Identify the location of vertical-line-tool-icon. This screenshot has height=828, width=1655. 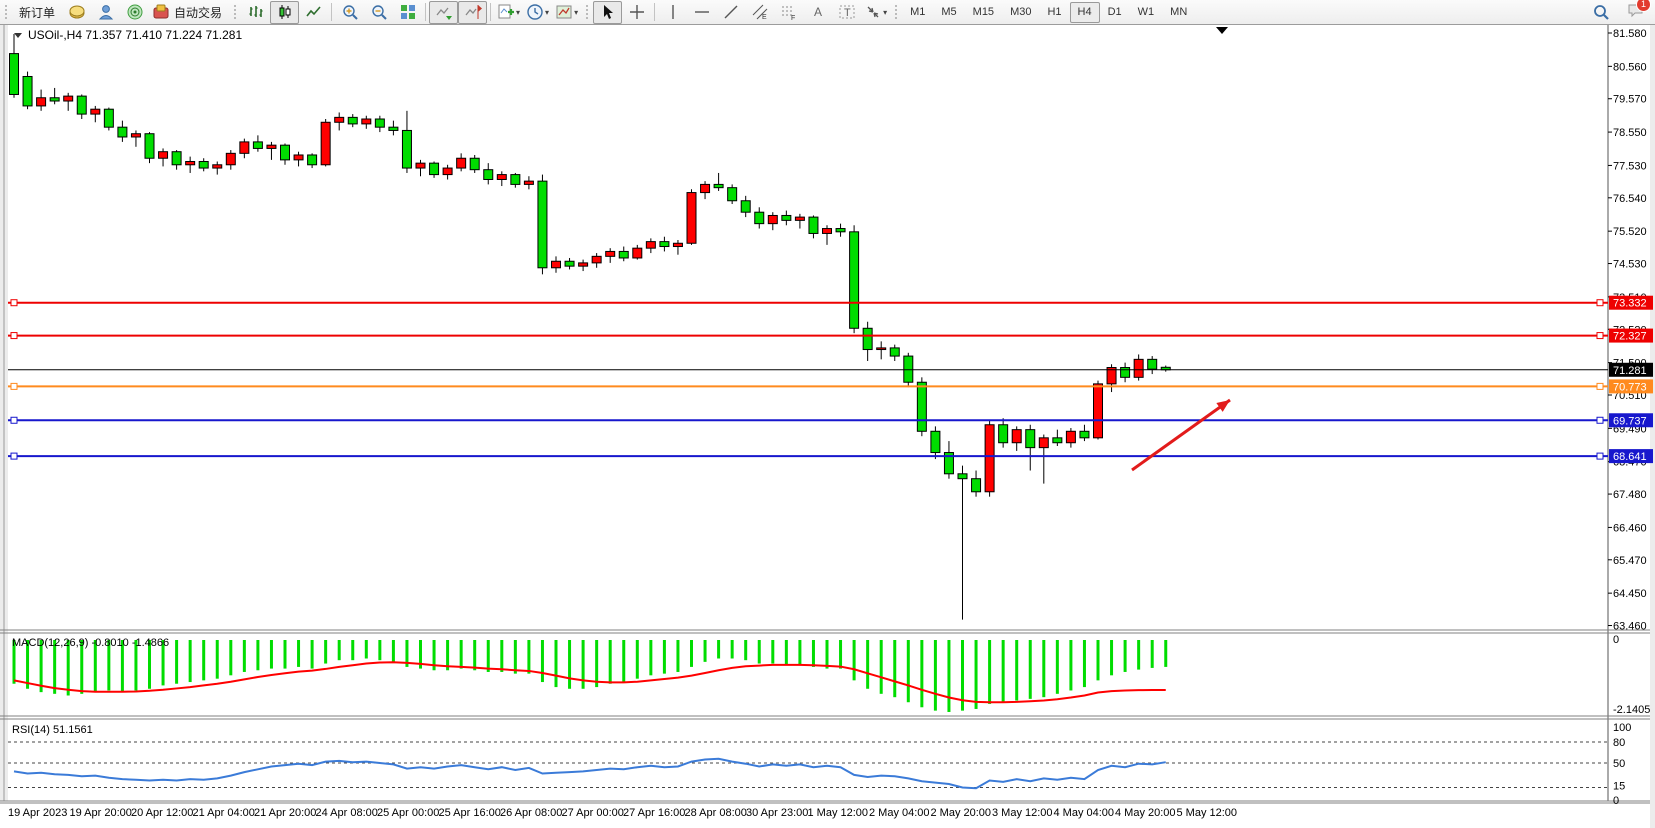
(672, 12).